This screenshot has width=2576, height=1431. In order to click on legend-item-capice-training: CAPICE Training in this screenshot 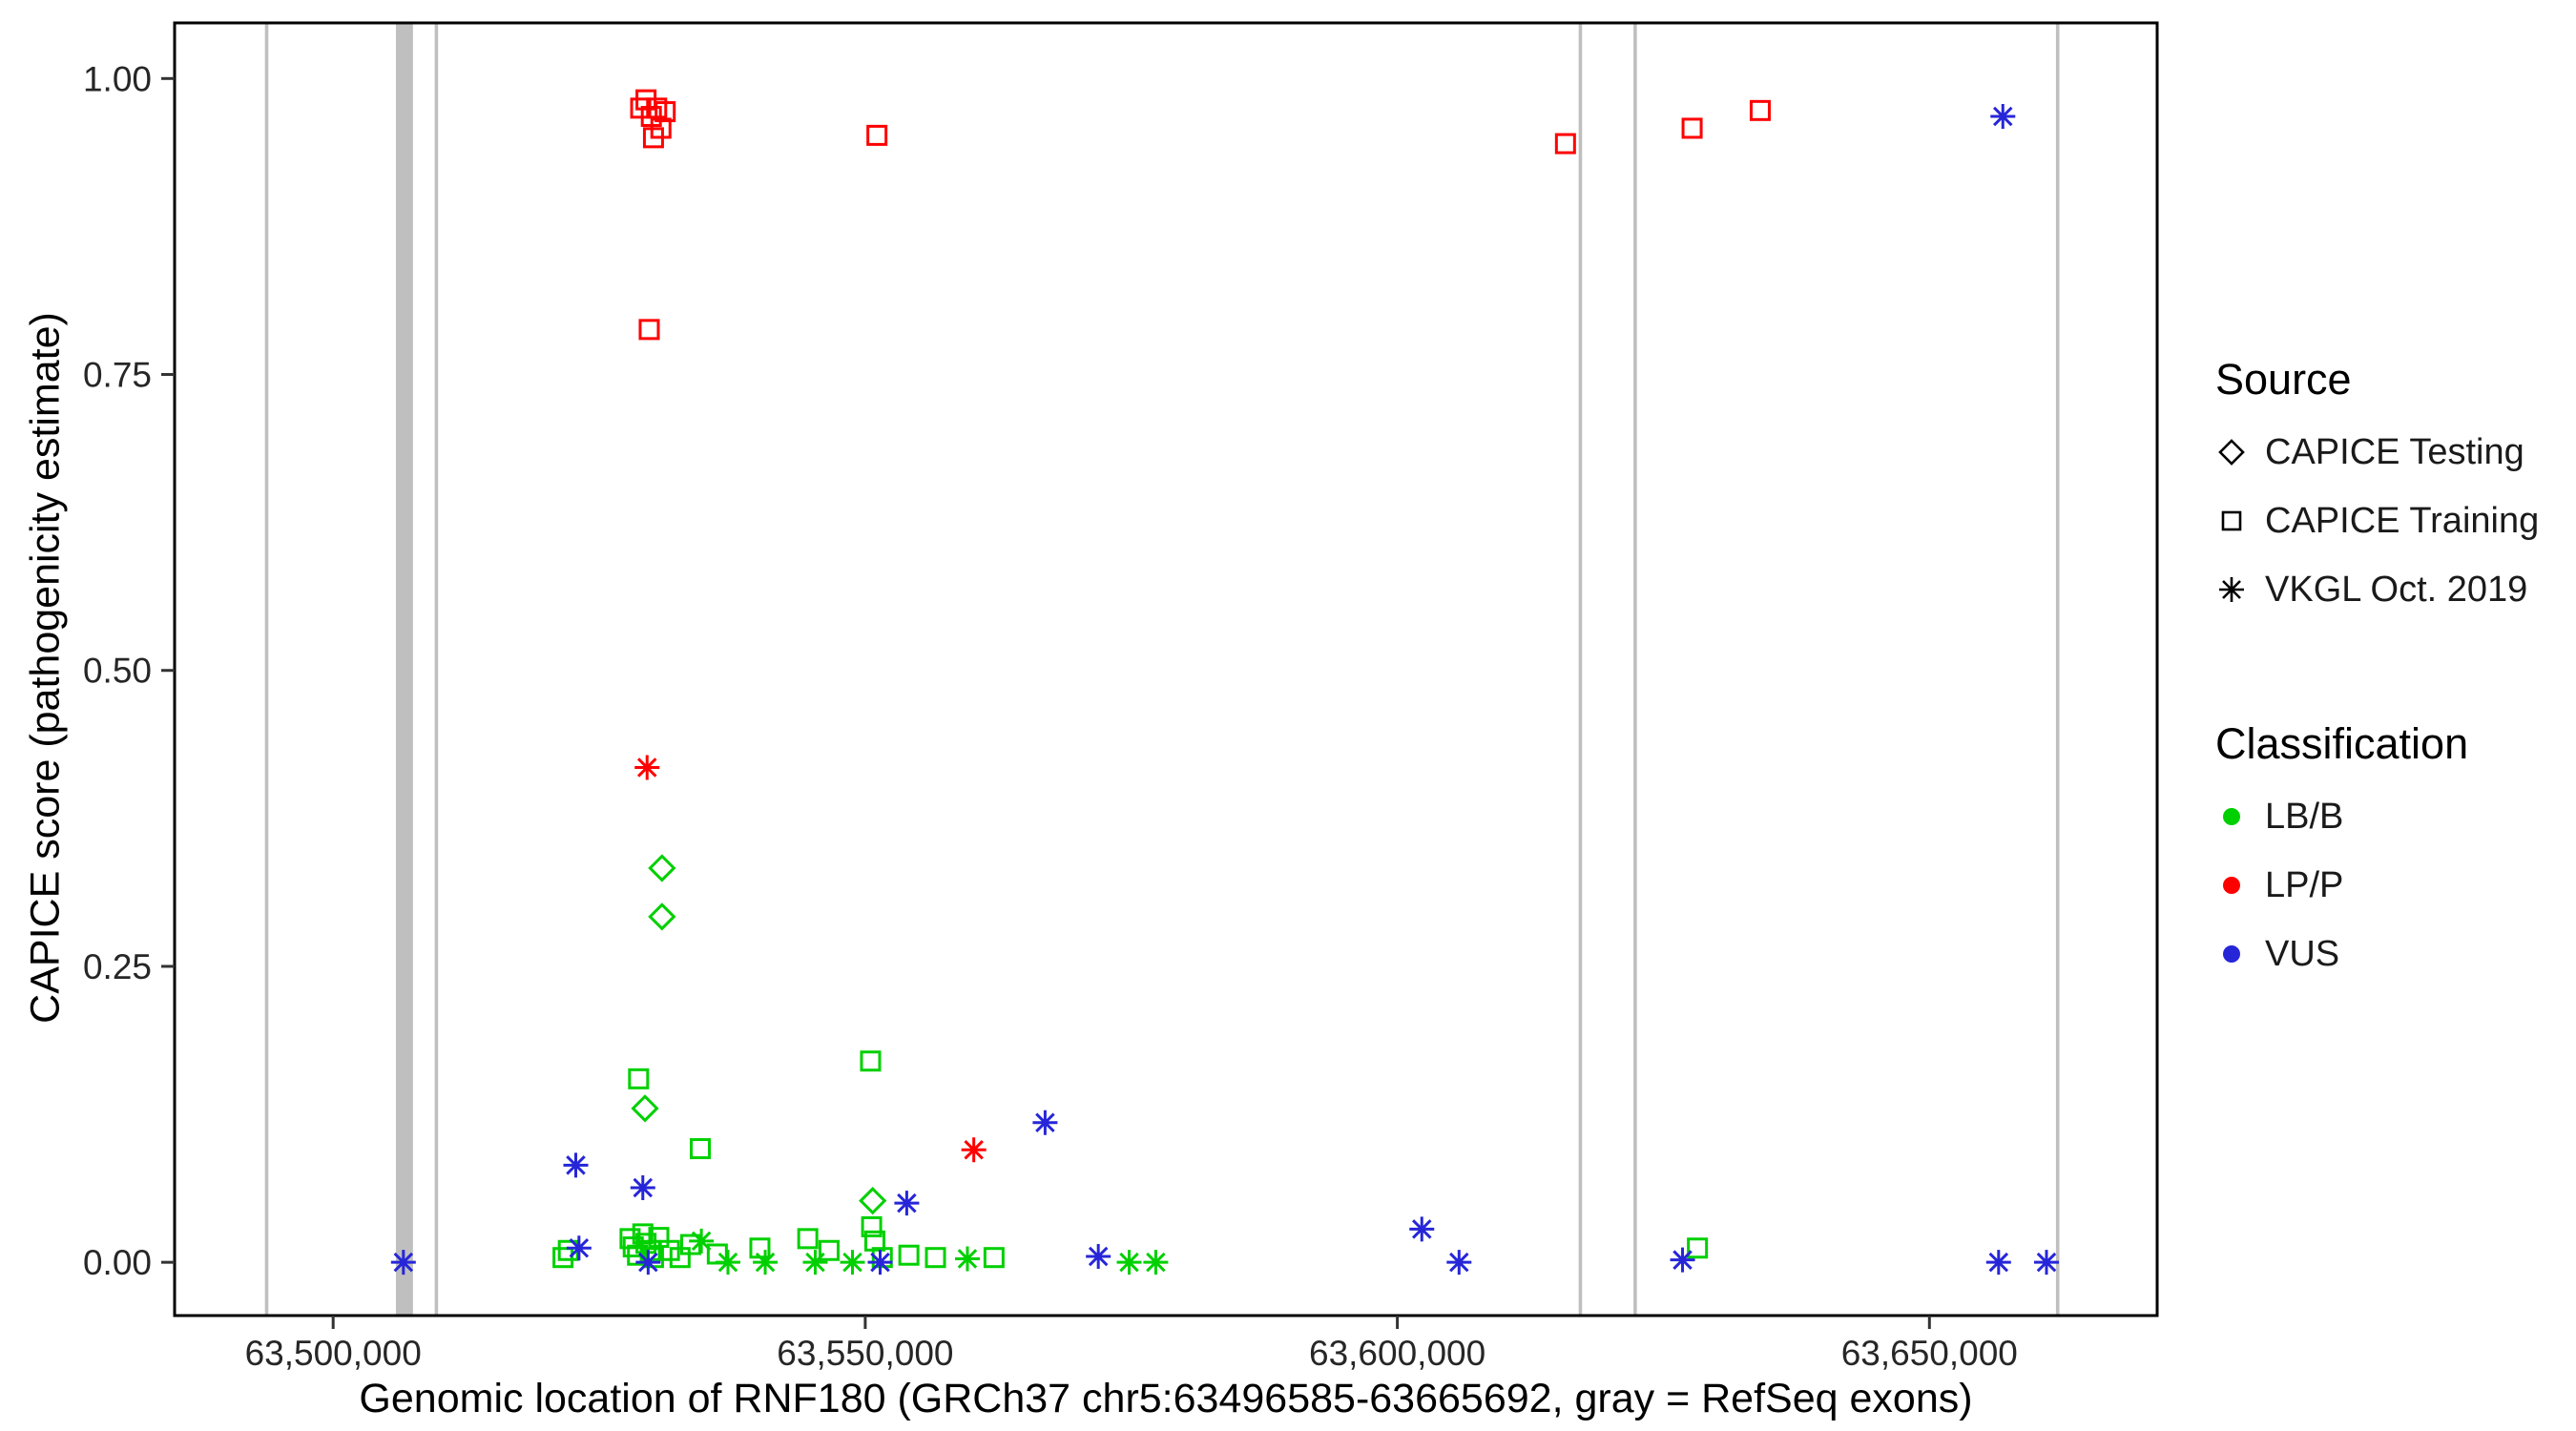, I will do `click(2377, 521)`.